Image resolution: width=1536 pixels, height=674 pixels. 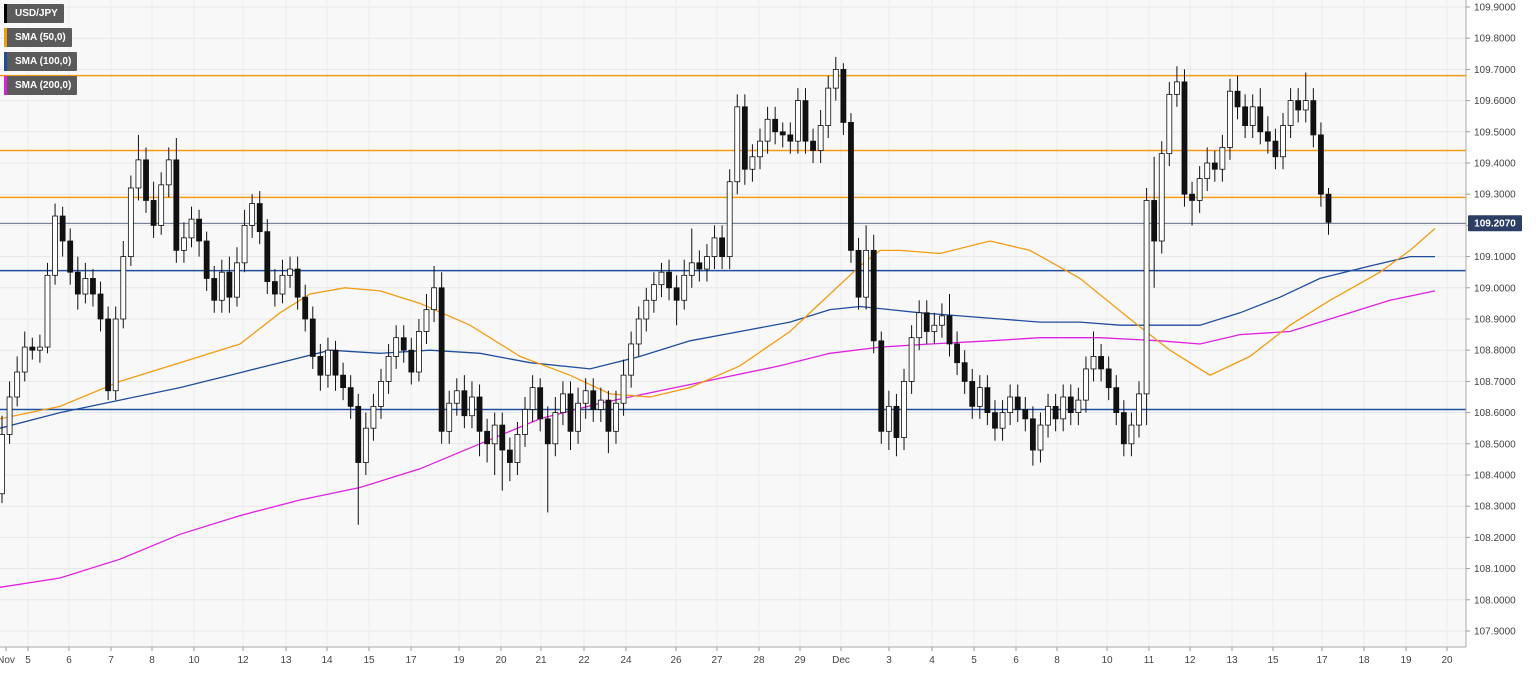 What do you see at coordinates (1495, 600) in the screenshot?
I see `y-tick-label: 108.0000` at bounding box center [1495, 600].